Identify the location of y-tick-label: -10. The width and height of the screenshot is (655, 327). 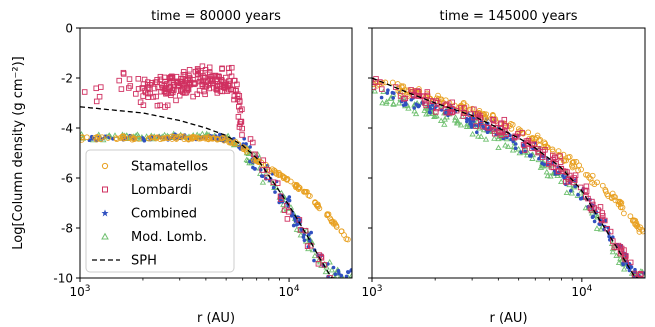
(63, 279).